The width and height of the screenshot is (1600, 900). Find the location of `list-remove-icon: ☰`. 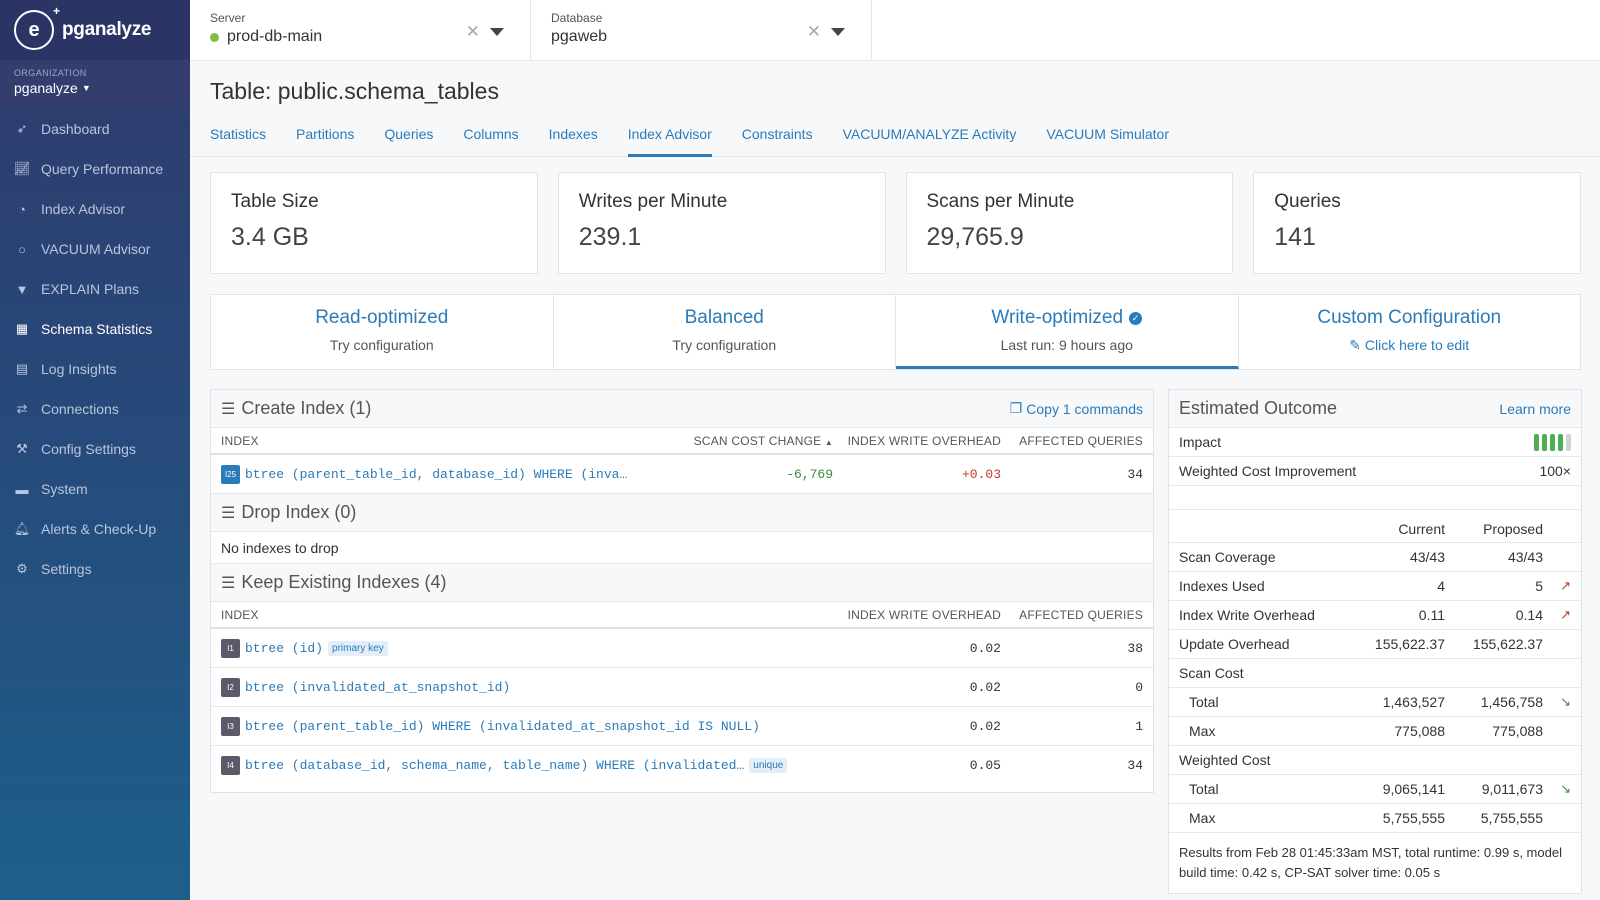

list-remove-icon: ☰ is located at coordinates (228, 513).